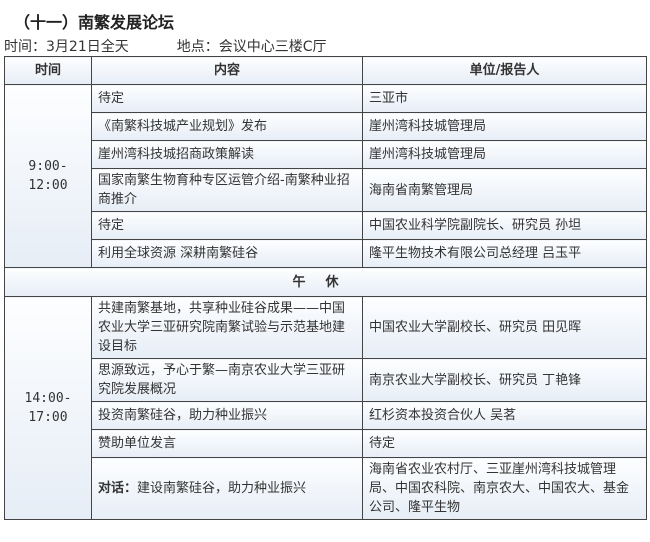 Image resolution: width=650 pixels, height=542 pixels. Describe the element at coordinates (504, 253) in the screenshot. I see `row-unit: 隆平生物技术有限公司总经理 吕玉平` at that location.